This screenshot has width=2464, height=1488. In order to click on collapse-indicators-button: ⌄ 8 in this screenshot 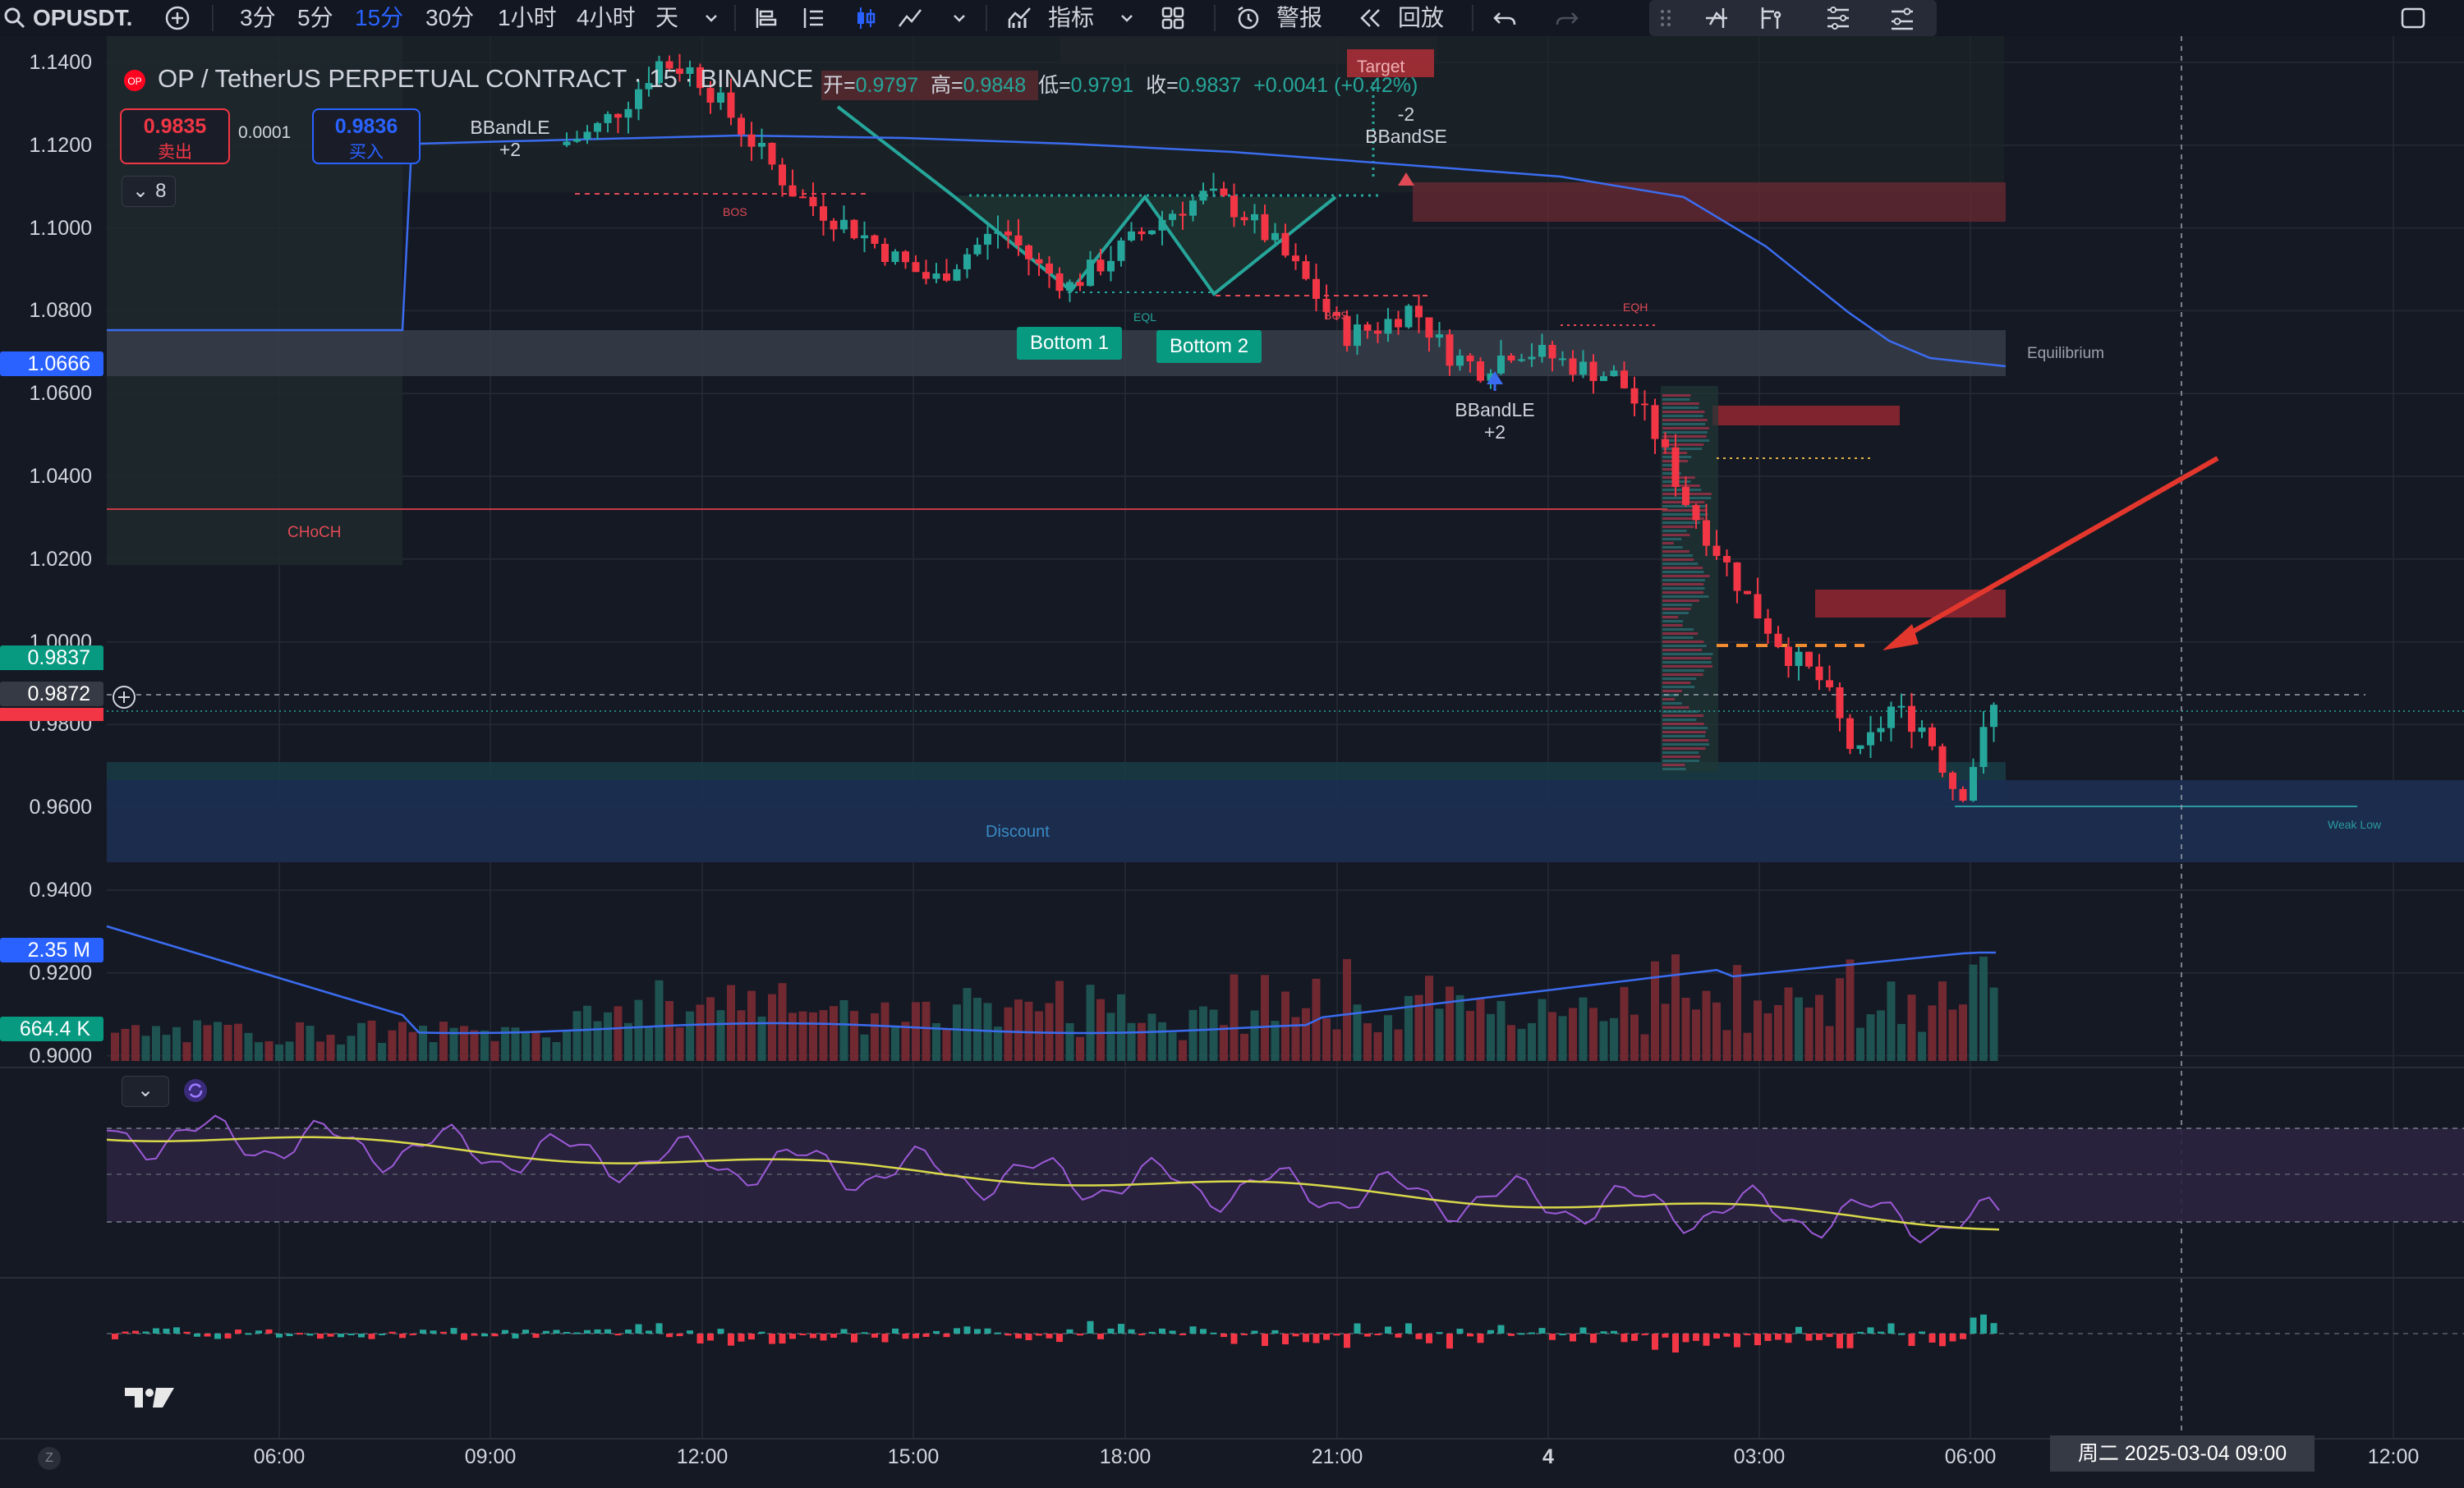, I will do `click(149, 191)`.